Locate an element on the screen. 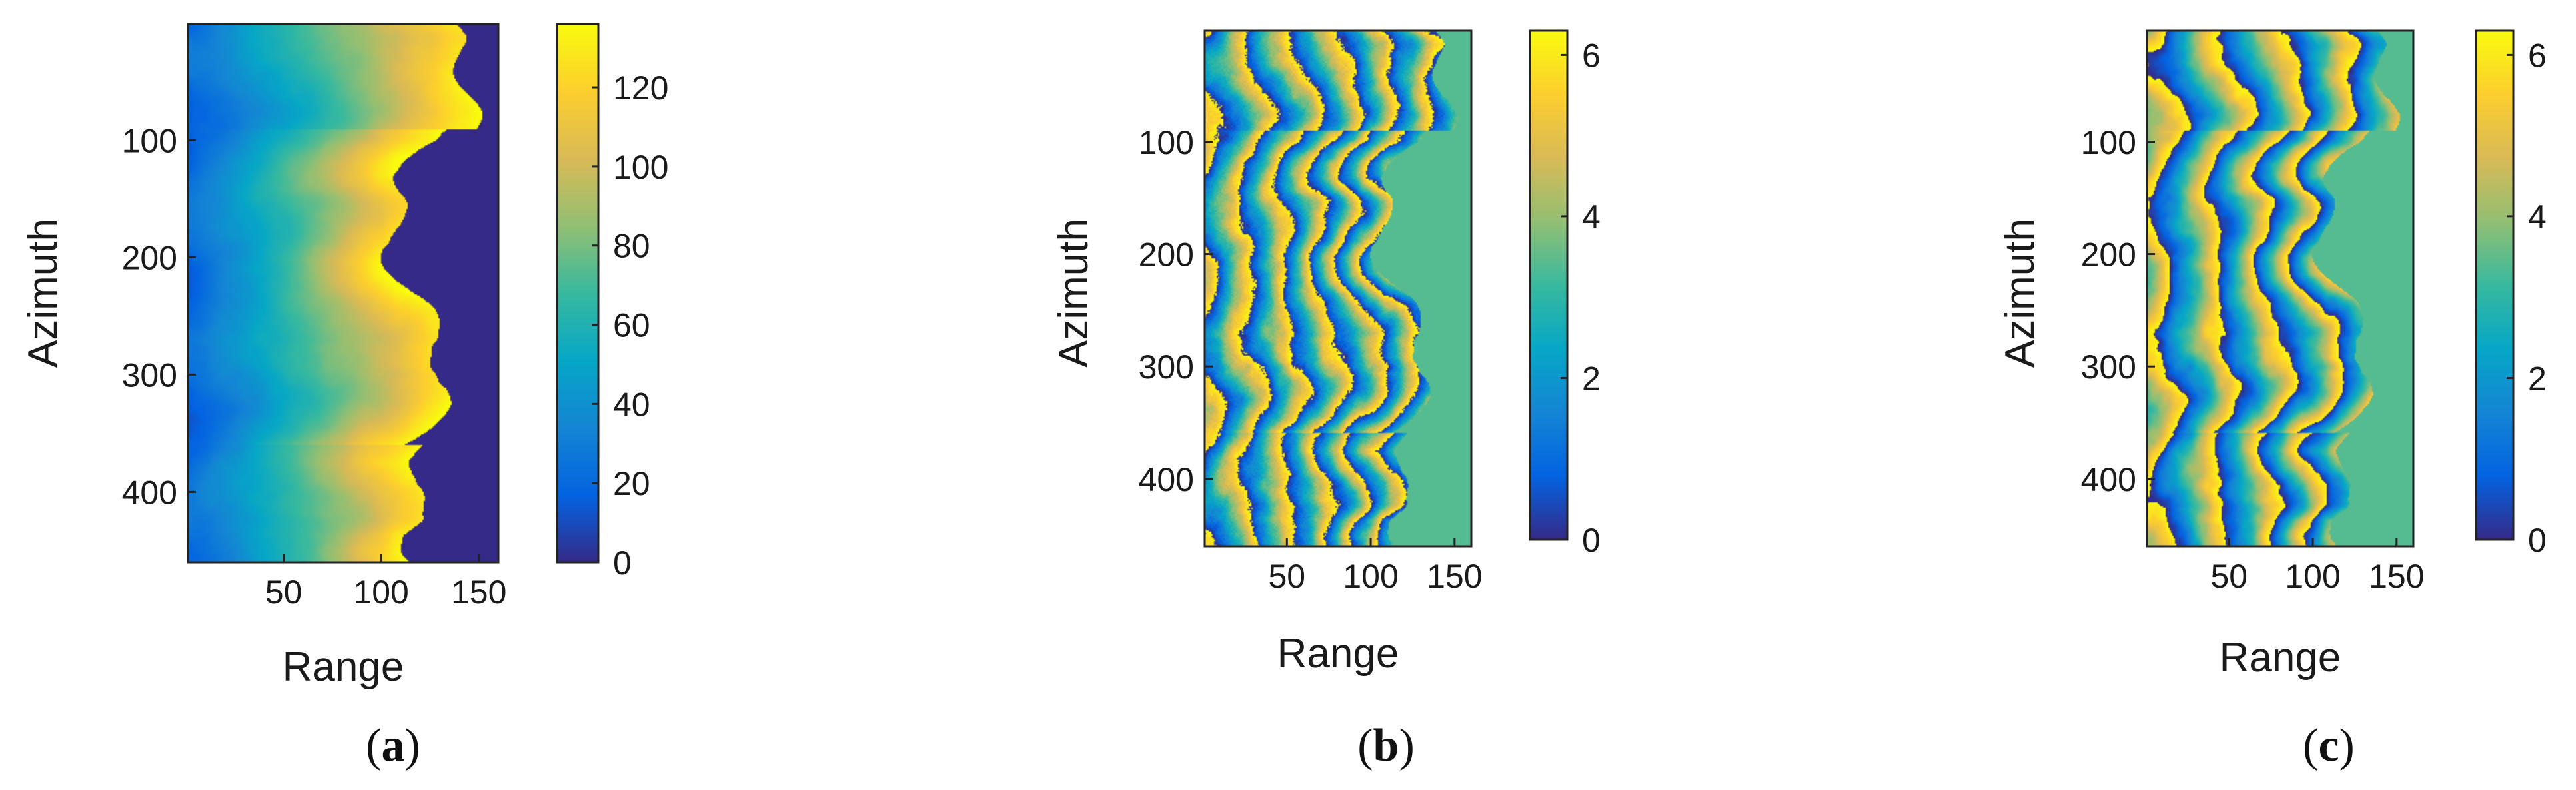 This screenshot has width=2576, height=790. panel-b-colorbar-ticks: 0 2 4 6 is located at coordinates (1581, 298).